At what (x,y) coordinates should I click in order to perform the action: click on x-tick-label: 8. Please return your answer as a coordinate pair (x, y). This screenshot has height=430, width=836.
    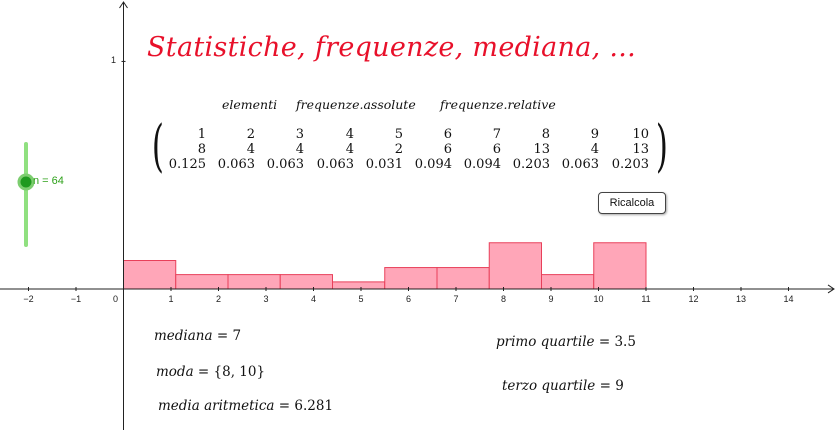
    Looking at the image, I should click on (503, 298).